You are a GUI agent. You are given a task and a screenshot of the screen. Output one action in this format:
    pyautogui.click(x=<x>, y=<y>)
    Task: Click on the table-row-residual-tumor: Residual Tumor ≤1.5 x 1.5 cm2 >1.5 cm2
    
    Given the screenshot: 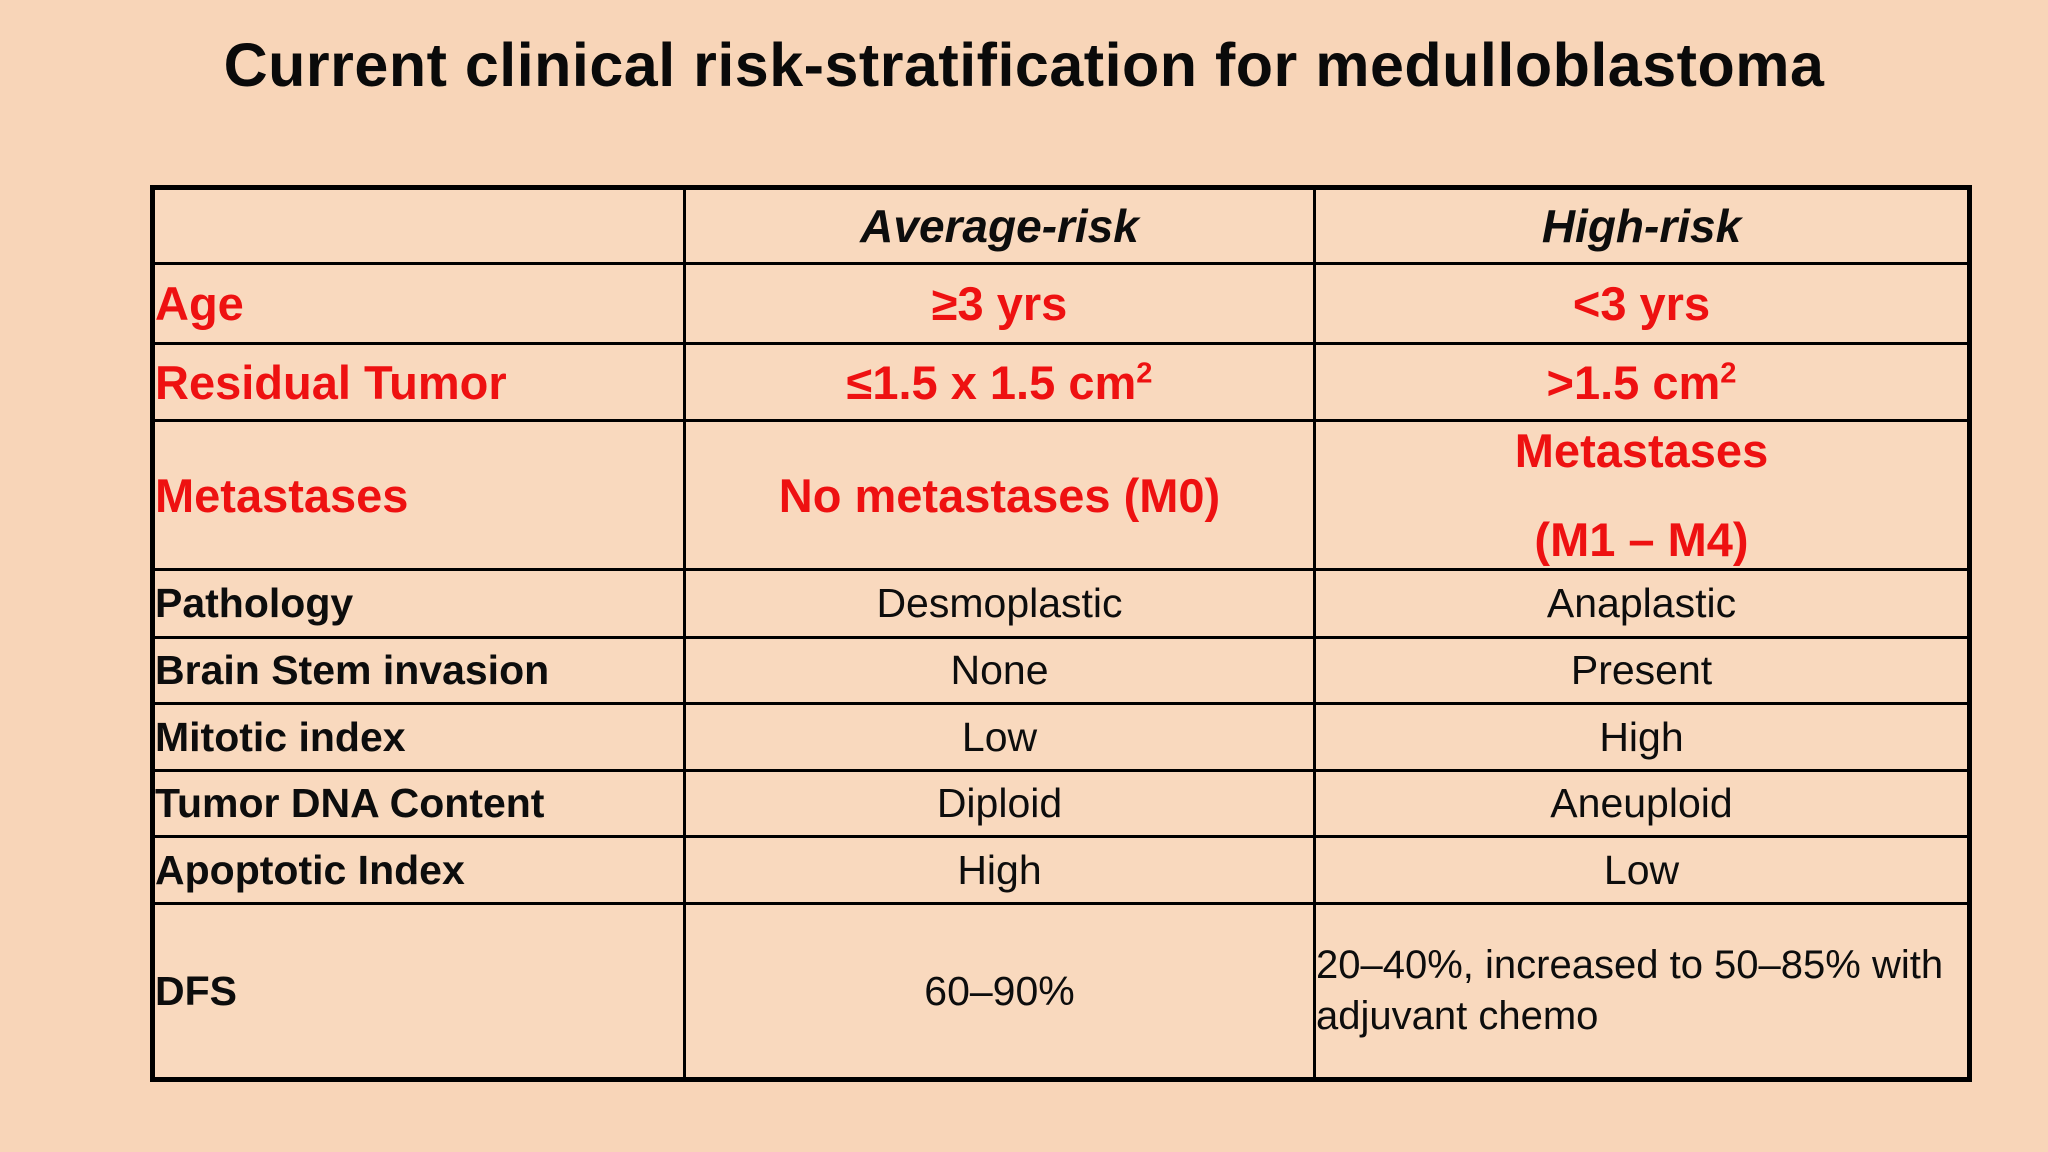 What is the action you would take?
    pyautogui.click(x=1061, y=382)
    